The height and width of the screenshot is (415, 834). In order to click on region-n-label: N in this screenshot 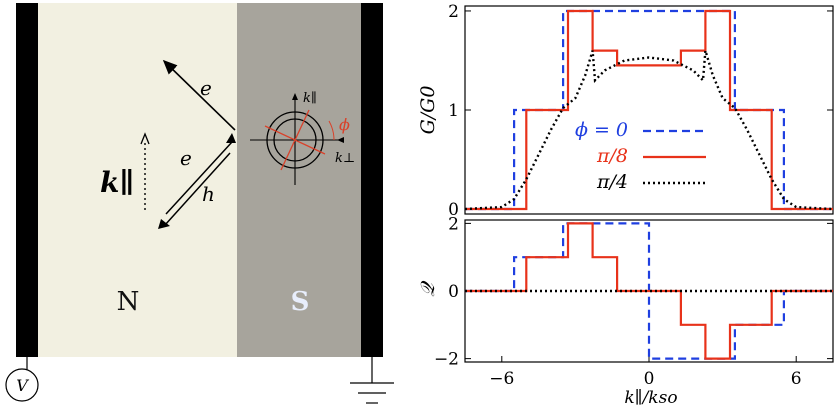, I will do `click(128, 302)`.